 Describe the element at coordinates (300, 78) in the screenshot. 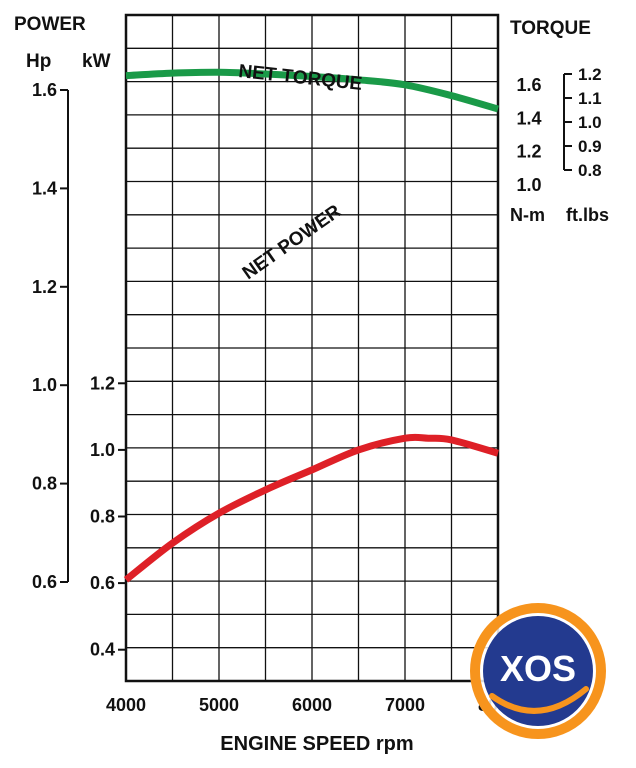

I see `net-torque-label: NET TORQUE` at that location.